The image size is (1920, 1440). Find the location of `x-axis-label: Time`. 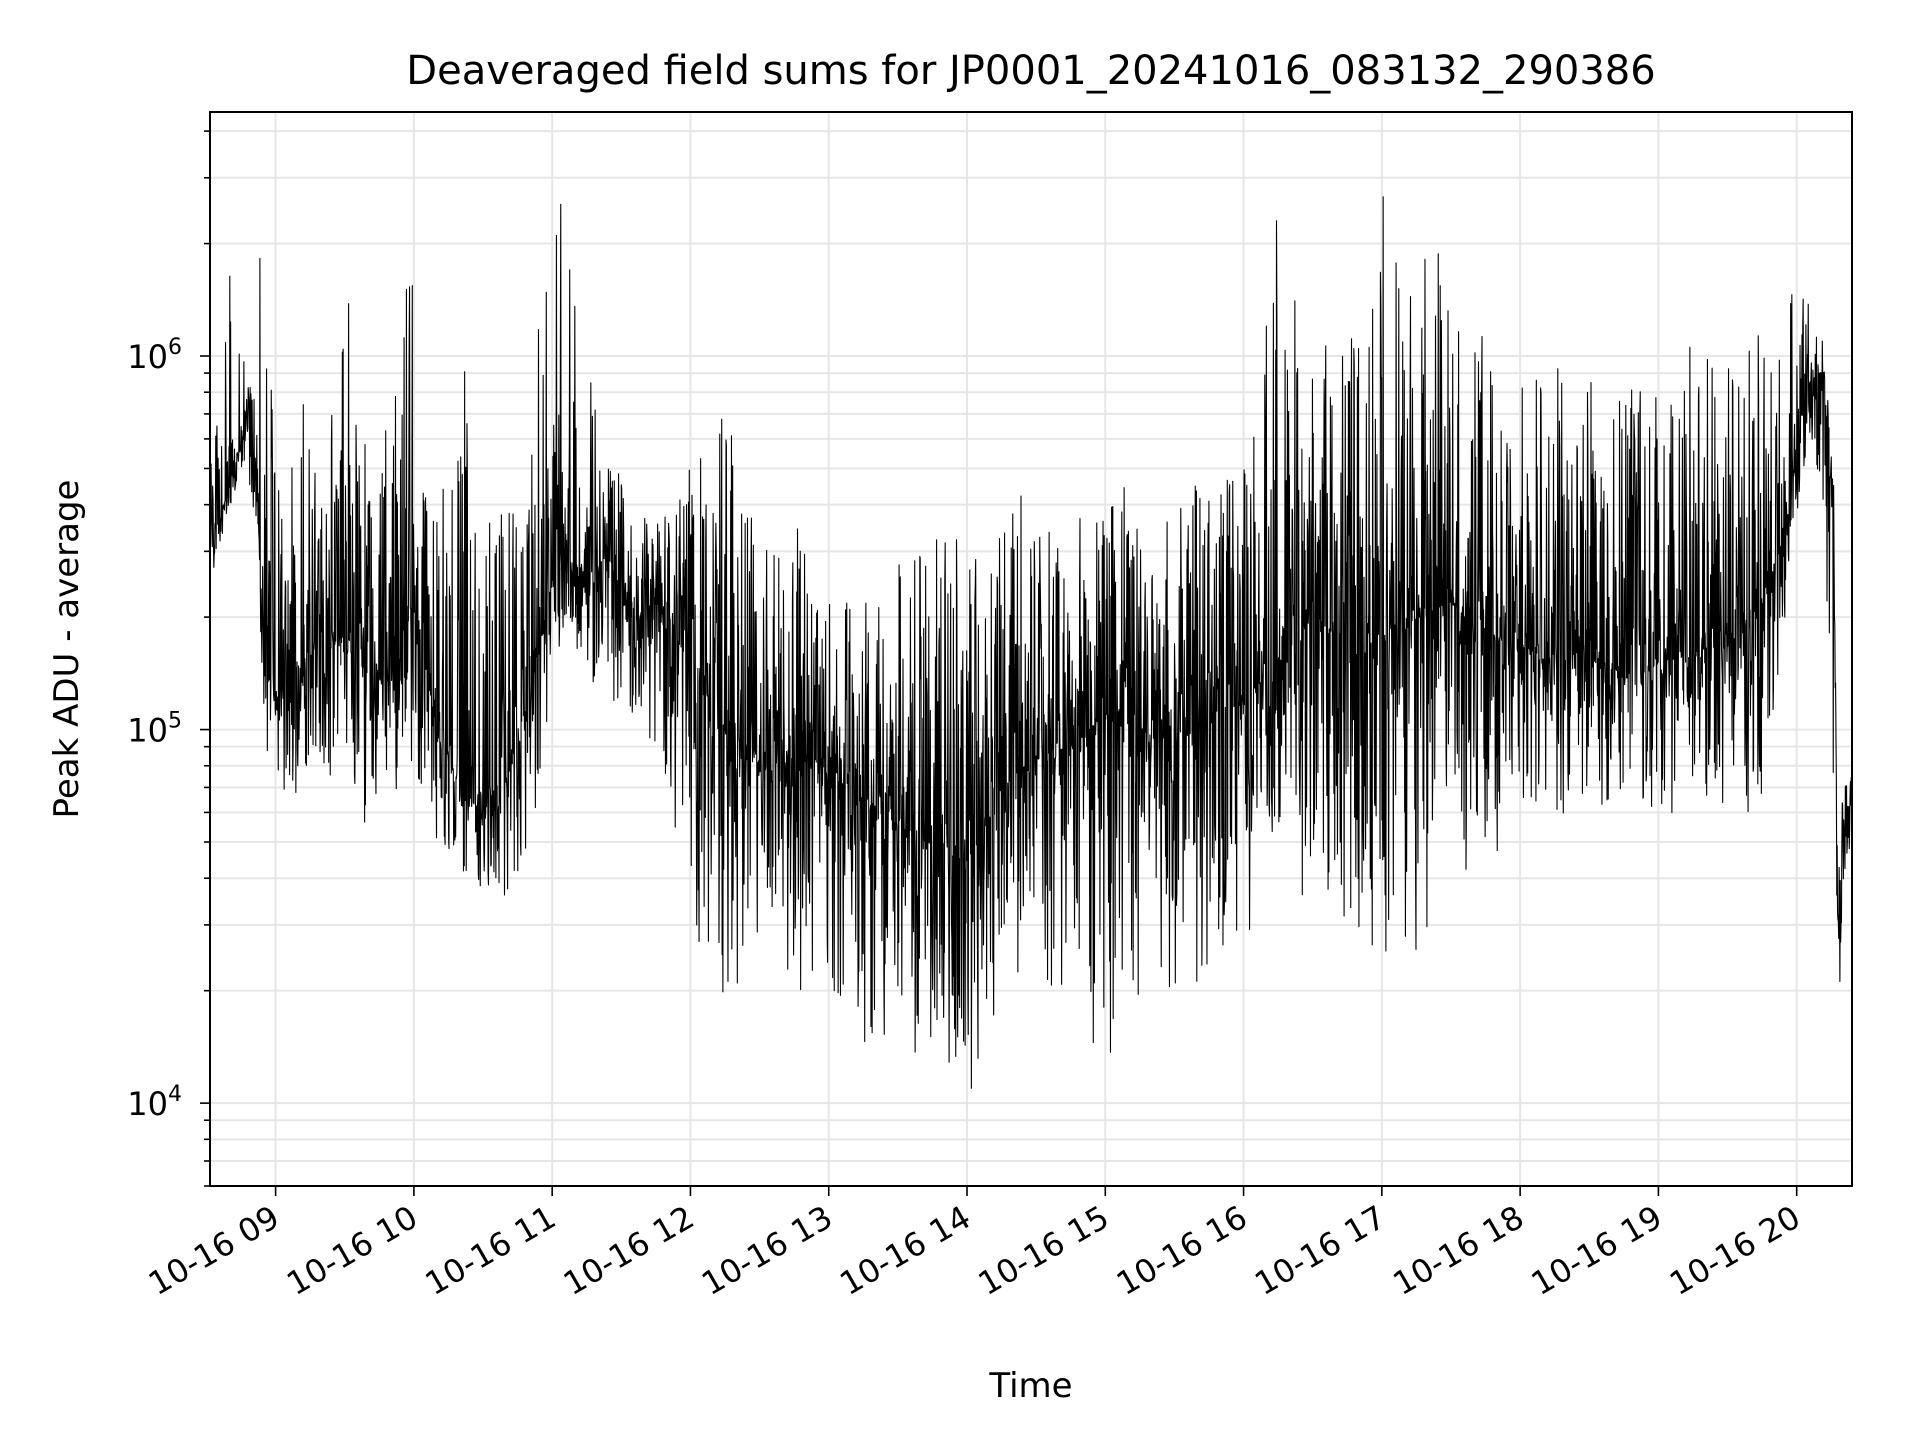

x-axis-label: Time is located at coordinates (1030, 1386).